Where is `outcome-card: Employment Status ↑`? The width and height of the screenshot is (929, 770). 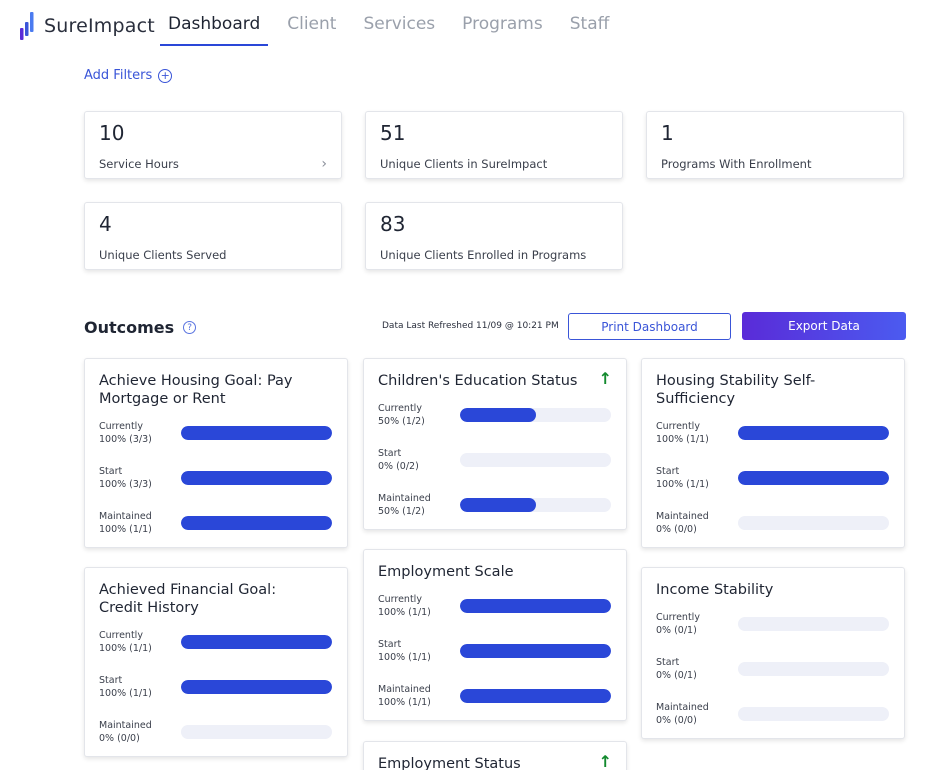
outcome-card: Employment Status ↑ is located at coordinates (495, 755).